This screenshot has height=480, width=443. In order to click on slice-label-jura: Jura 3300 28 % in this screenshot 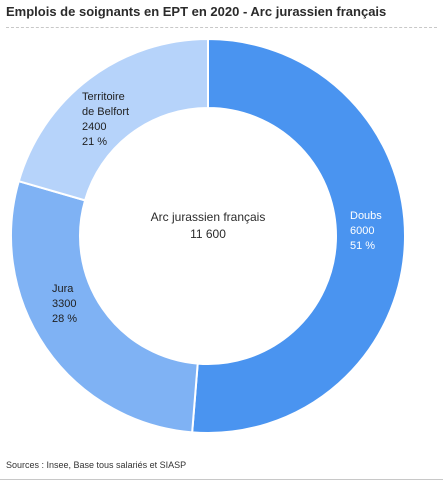, I will do `click(64, 304)`.